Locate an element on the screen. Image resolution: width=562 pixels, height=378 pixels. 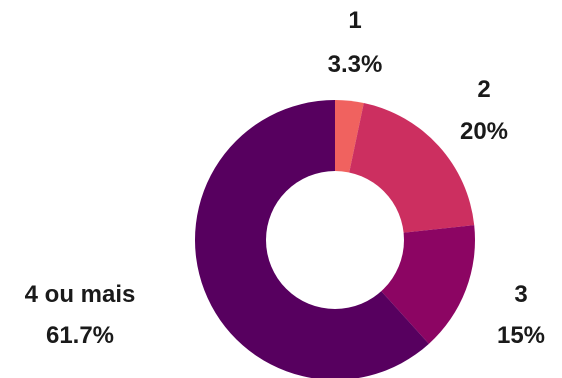
slice-label-category: 3 is located at coordinates (520, 294).